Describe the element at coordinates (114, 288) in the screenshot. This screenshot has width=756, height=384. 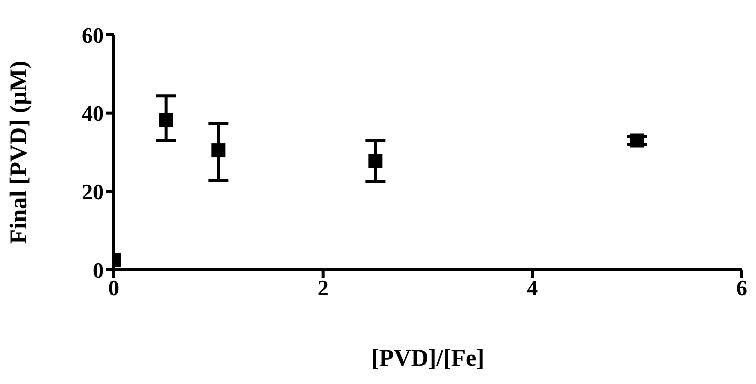
I see `x-tick-label: 0` at that location.